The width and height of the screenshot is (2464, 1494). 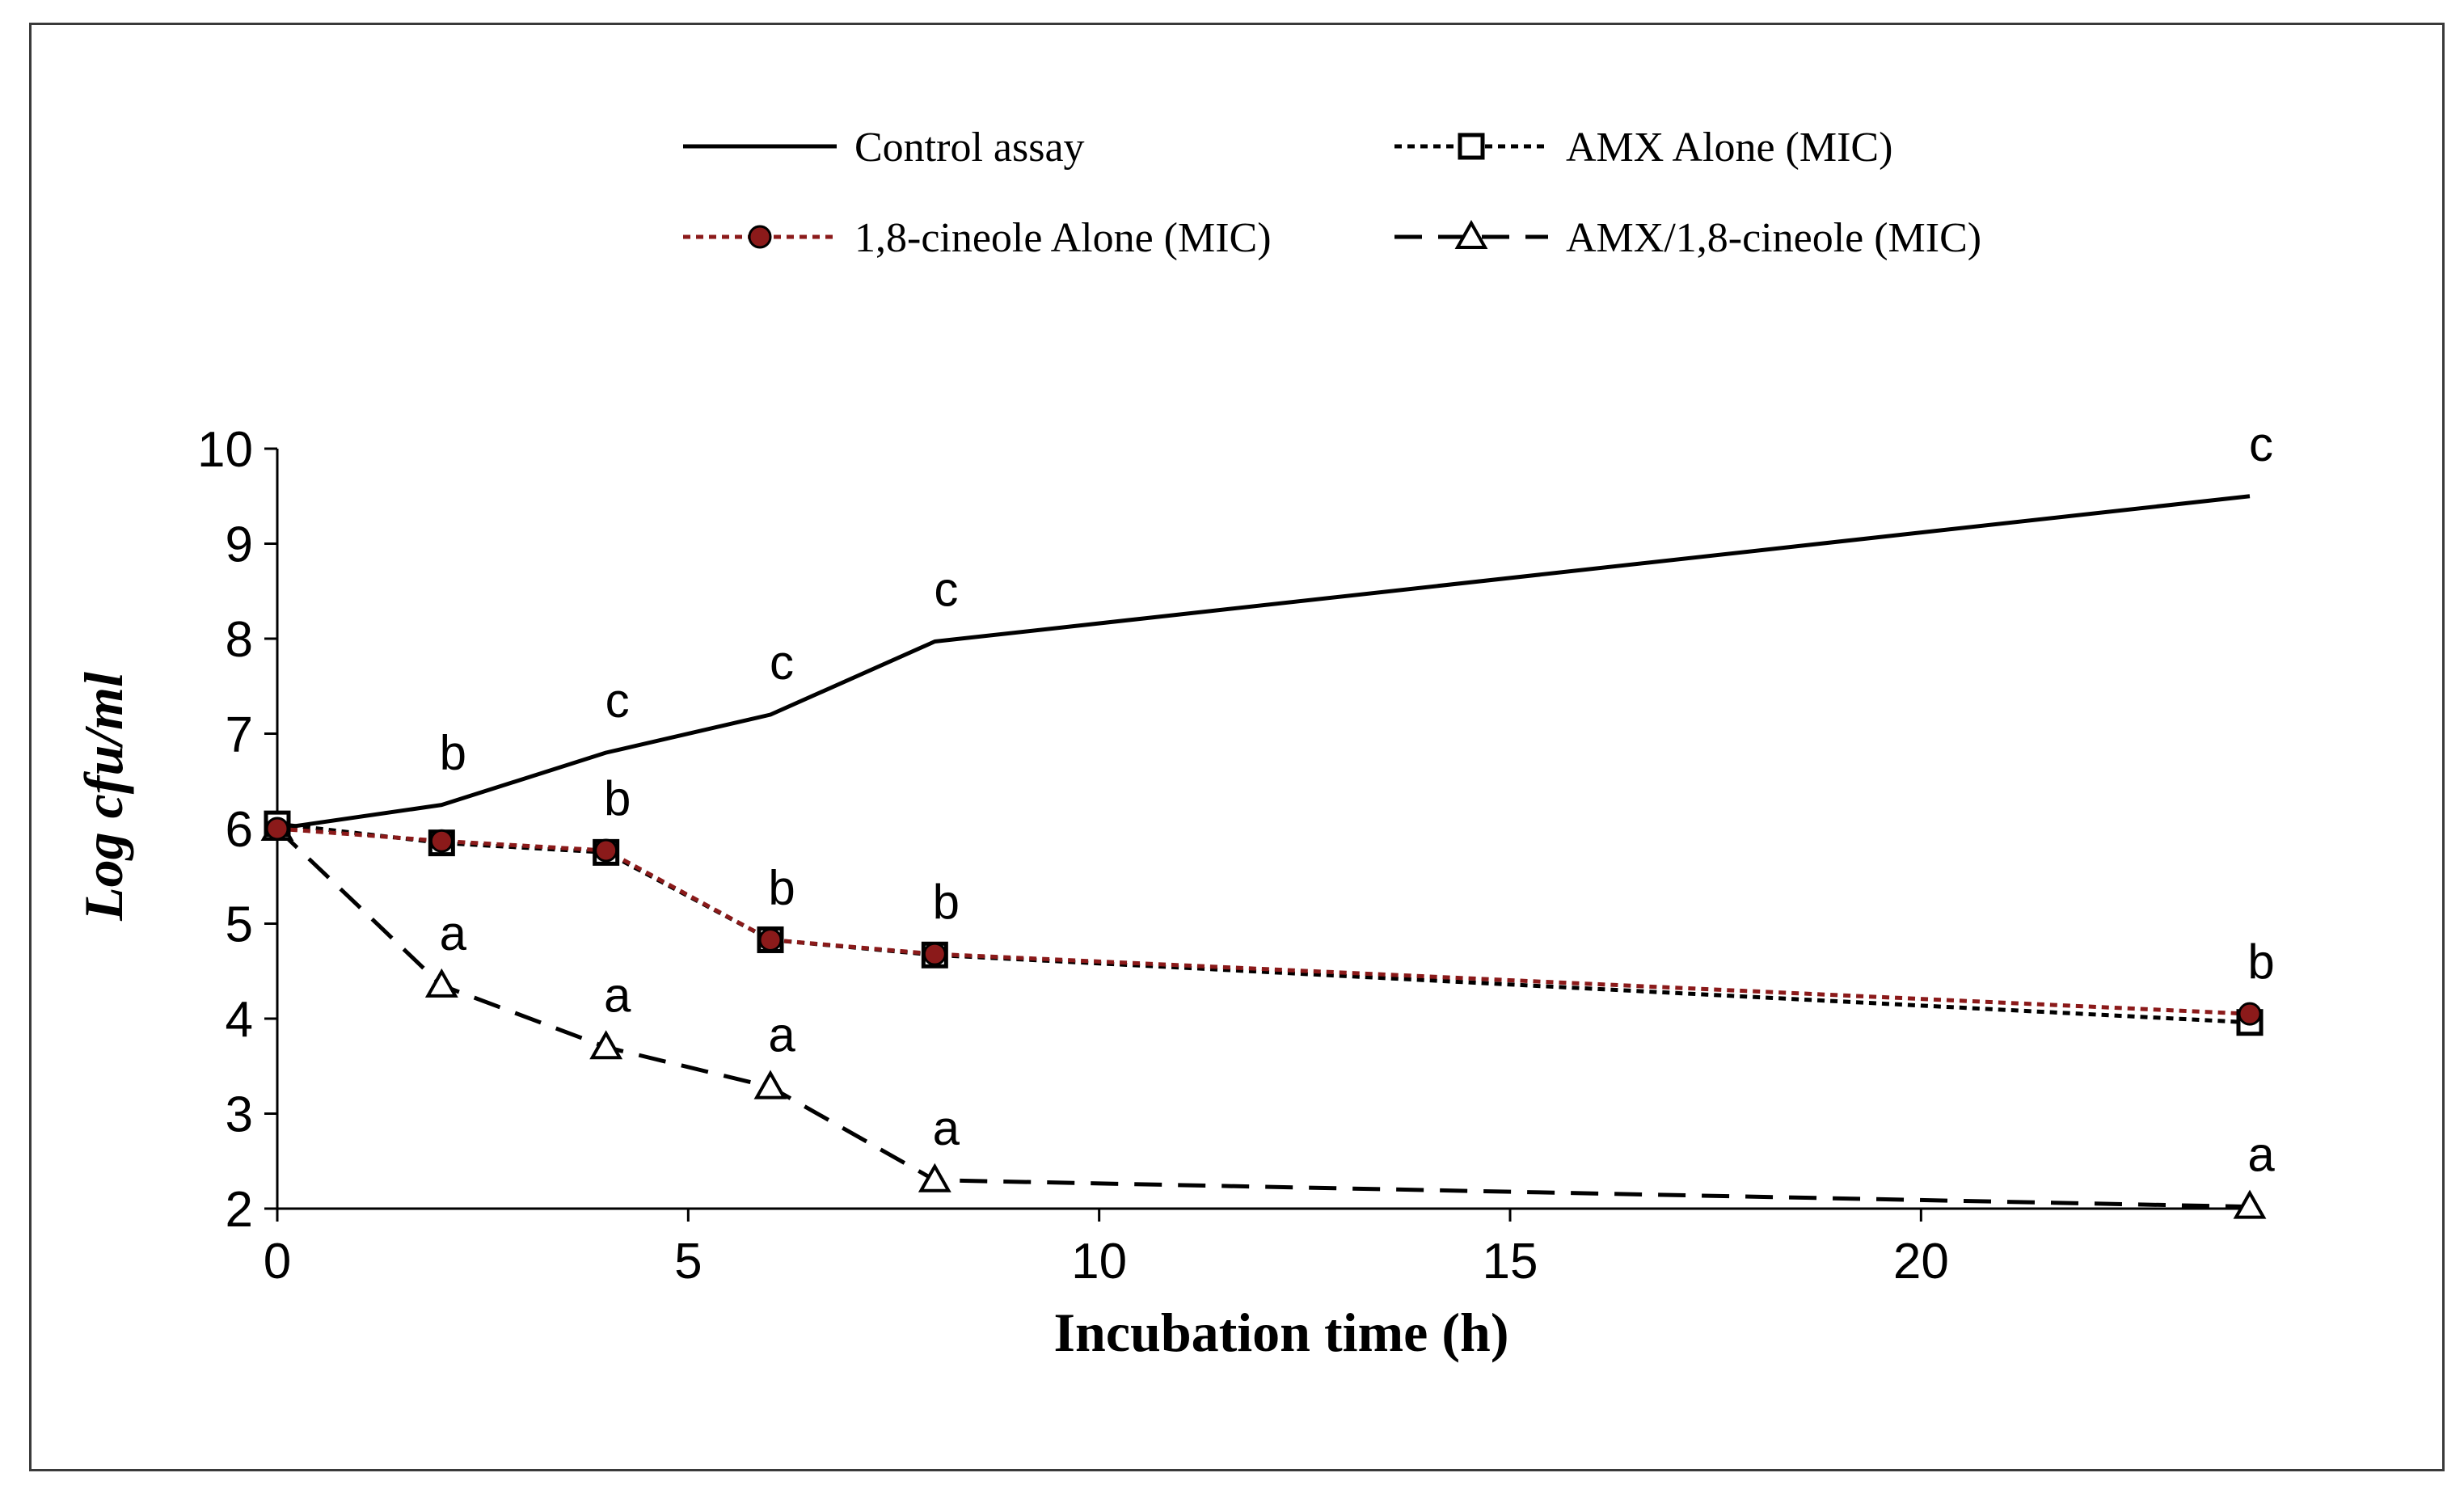 What do you see at coordinates (1921, 1261) in the screenshot?
I see `x-tick-label: 20` at bounding box center [1921, 1261].